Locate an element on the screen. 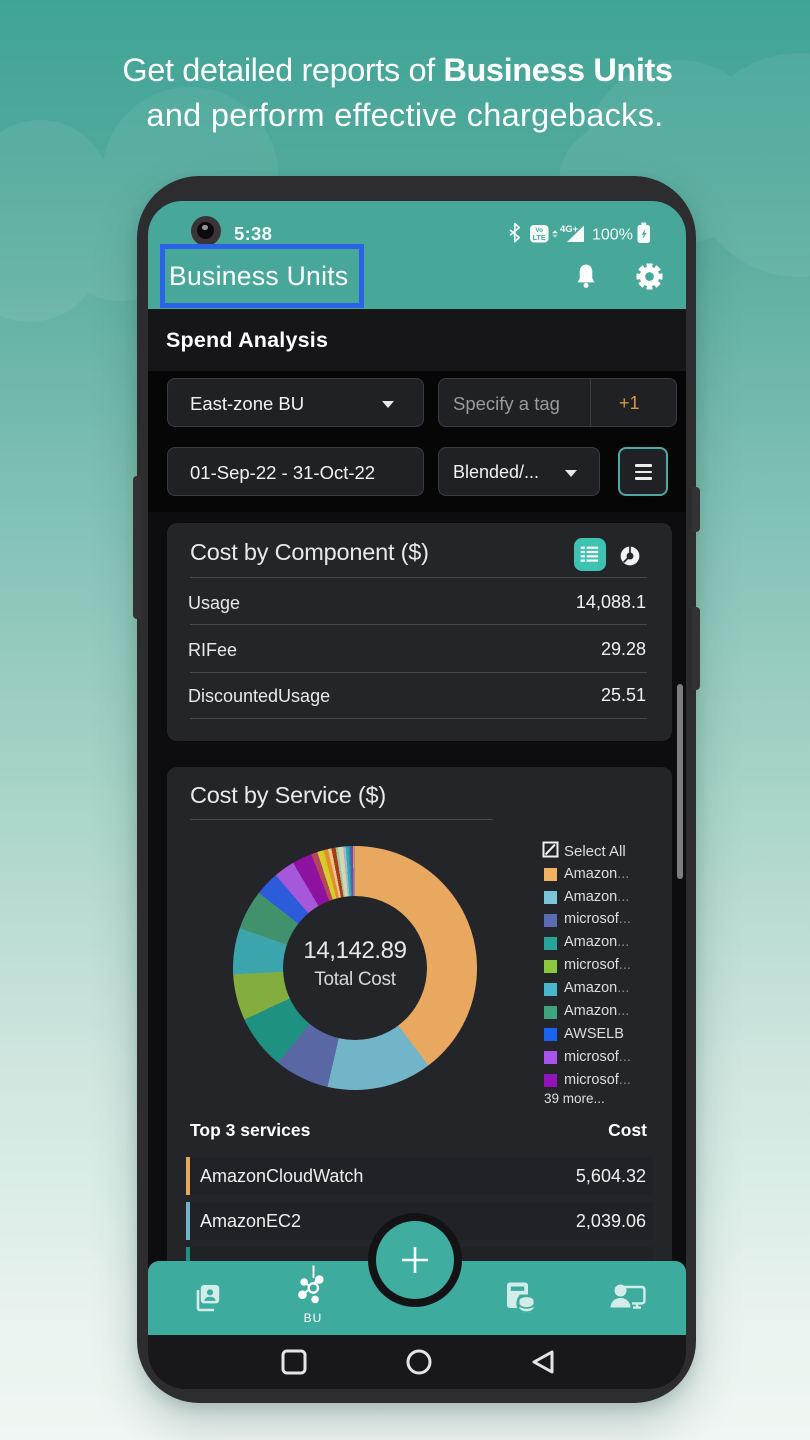  svg-text: LTE is located at coordinates (539, 237).